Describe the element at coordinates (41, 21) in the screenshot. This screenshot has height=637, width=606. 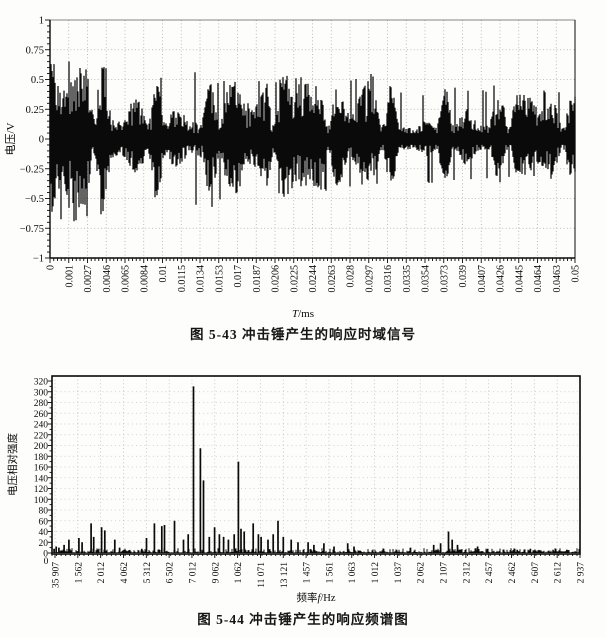
I see `fig43-y-tick-label: 1` at that location.